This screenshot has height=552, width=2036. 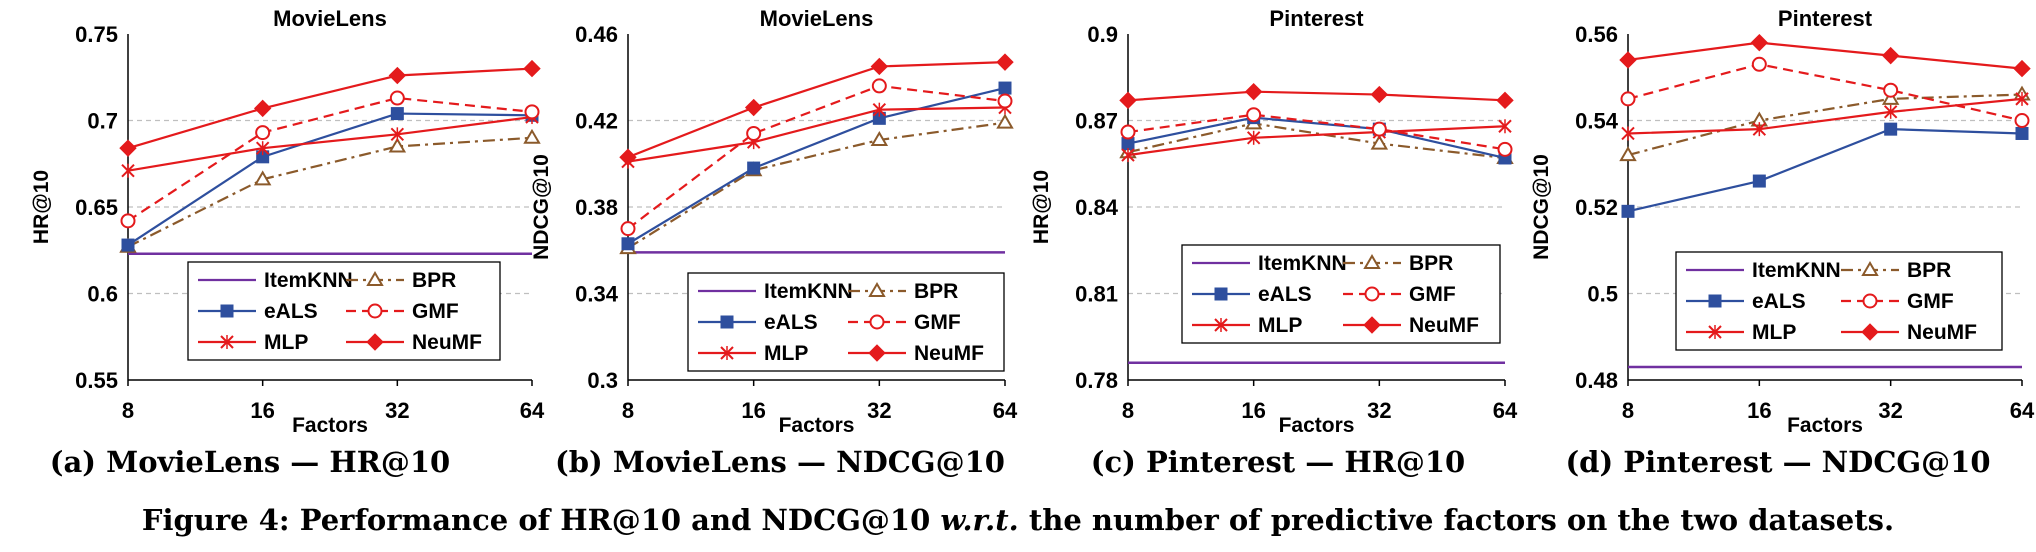 I want to click on y-tick-label: 0.3, so click(x=602, y=380).